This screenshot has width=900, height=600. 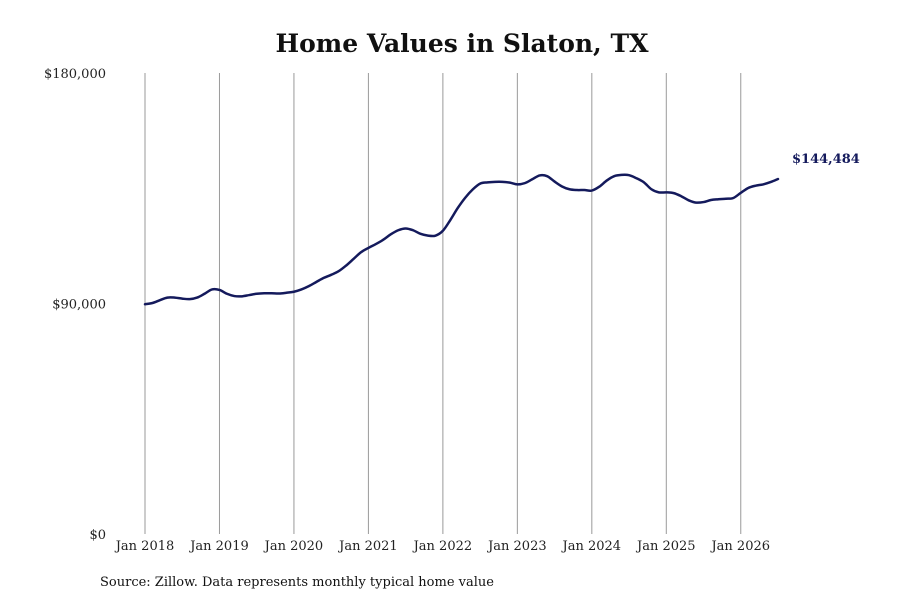 What do you see at coordinates (367, 546) in the screenshot?
I see `x-tick-label: Jan 2021` at bounding box center [367, 546].